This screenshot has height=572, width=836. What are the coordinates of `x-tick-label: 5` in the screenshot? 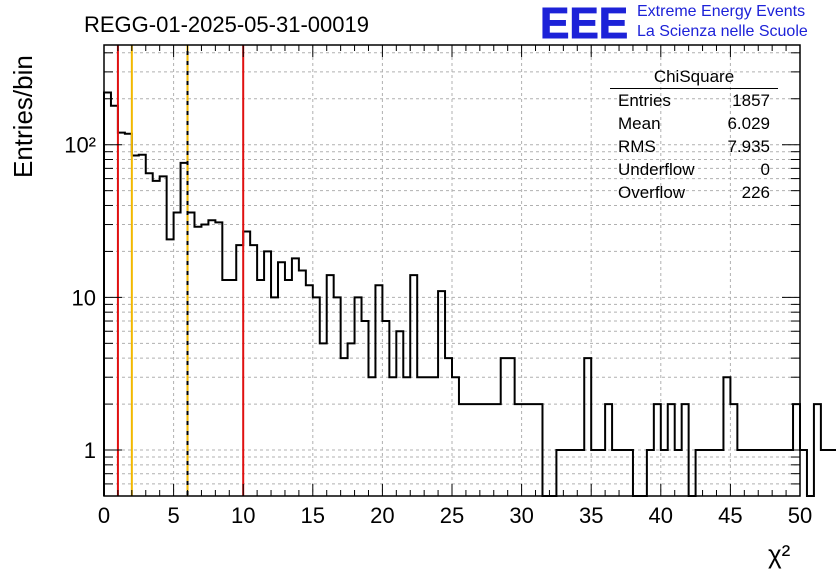 It's located at (173, 515).